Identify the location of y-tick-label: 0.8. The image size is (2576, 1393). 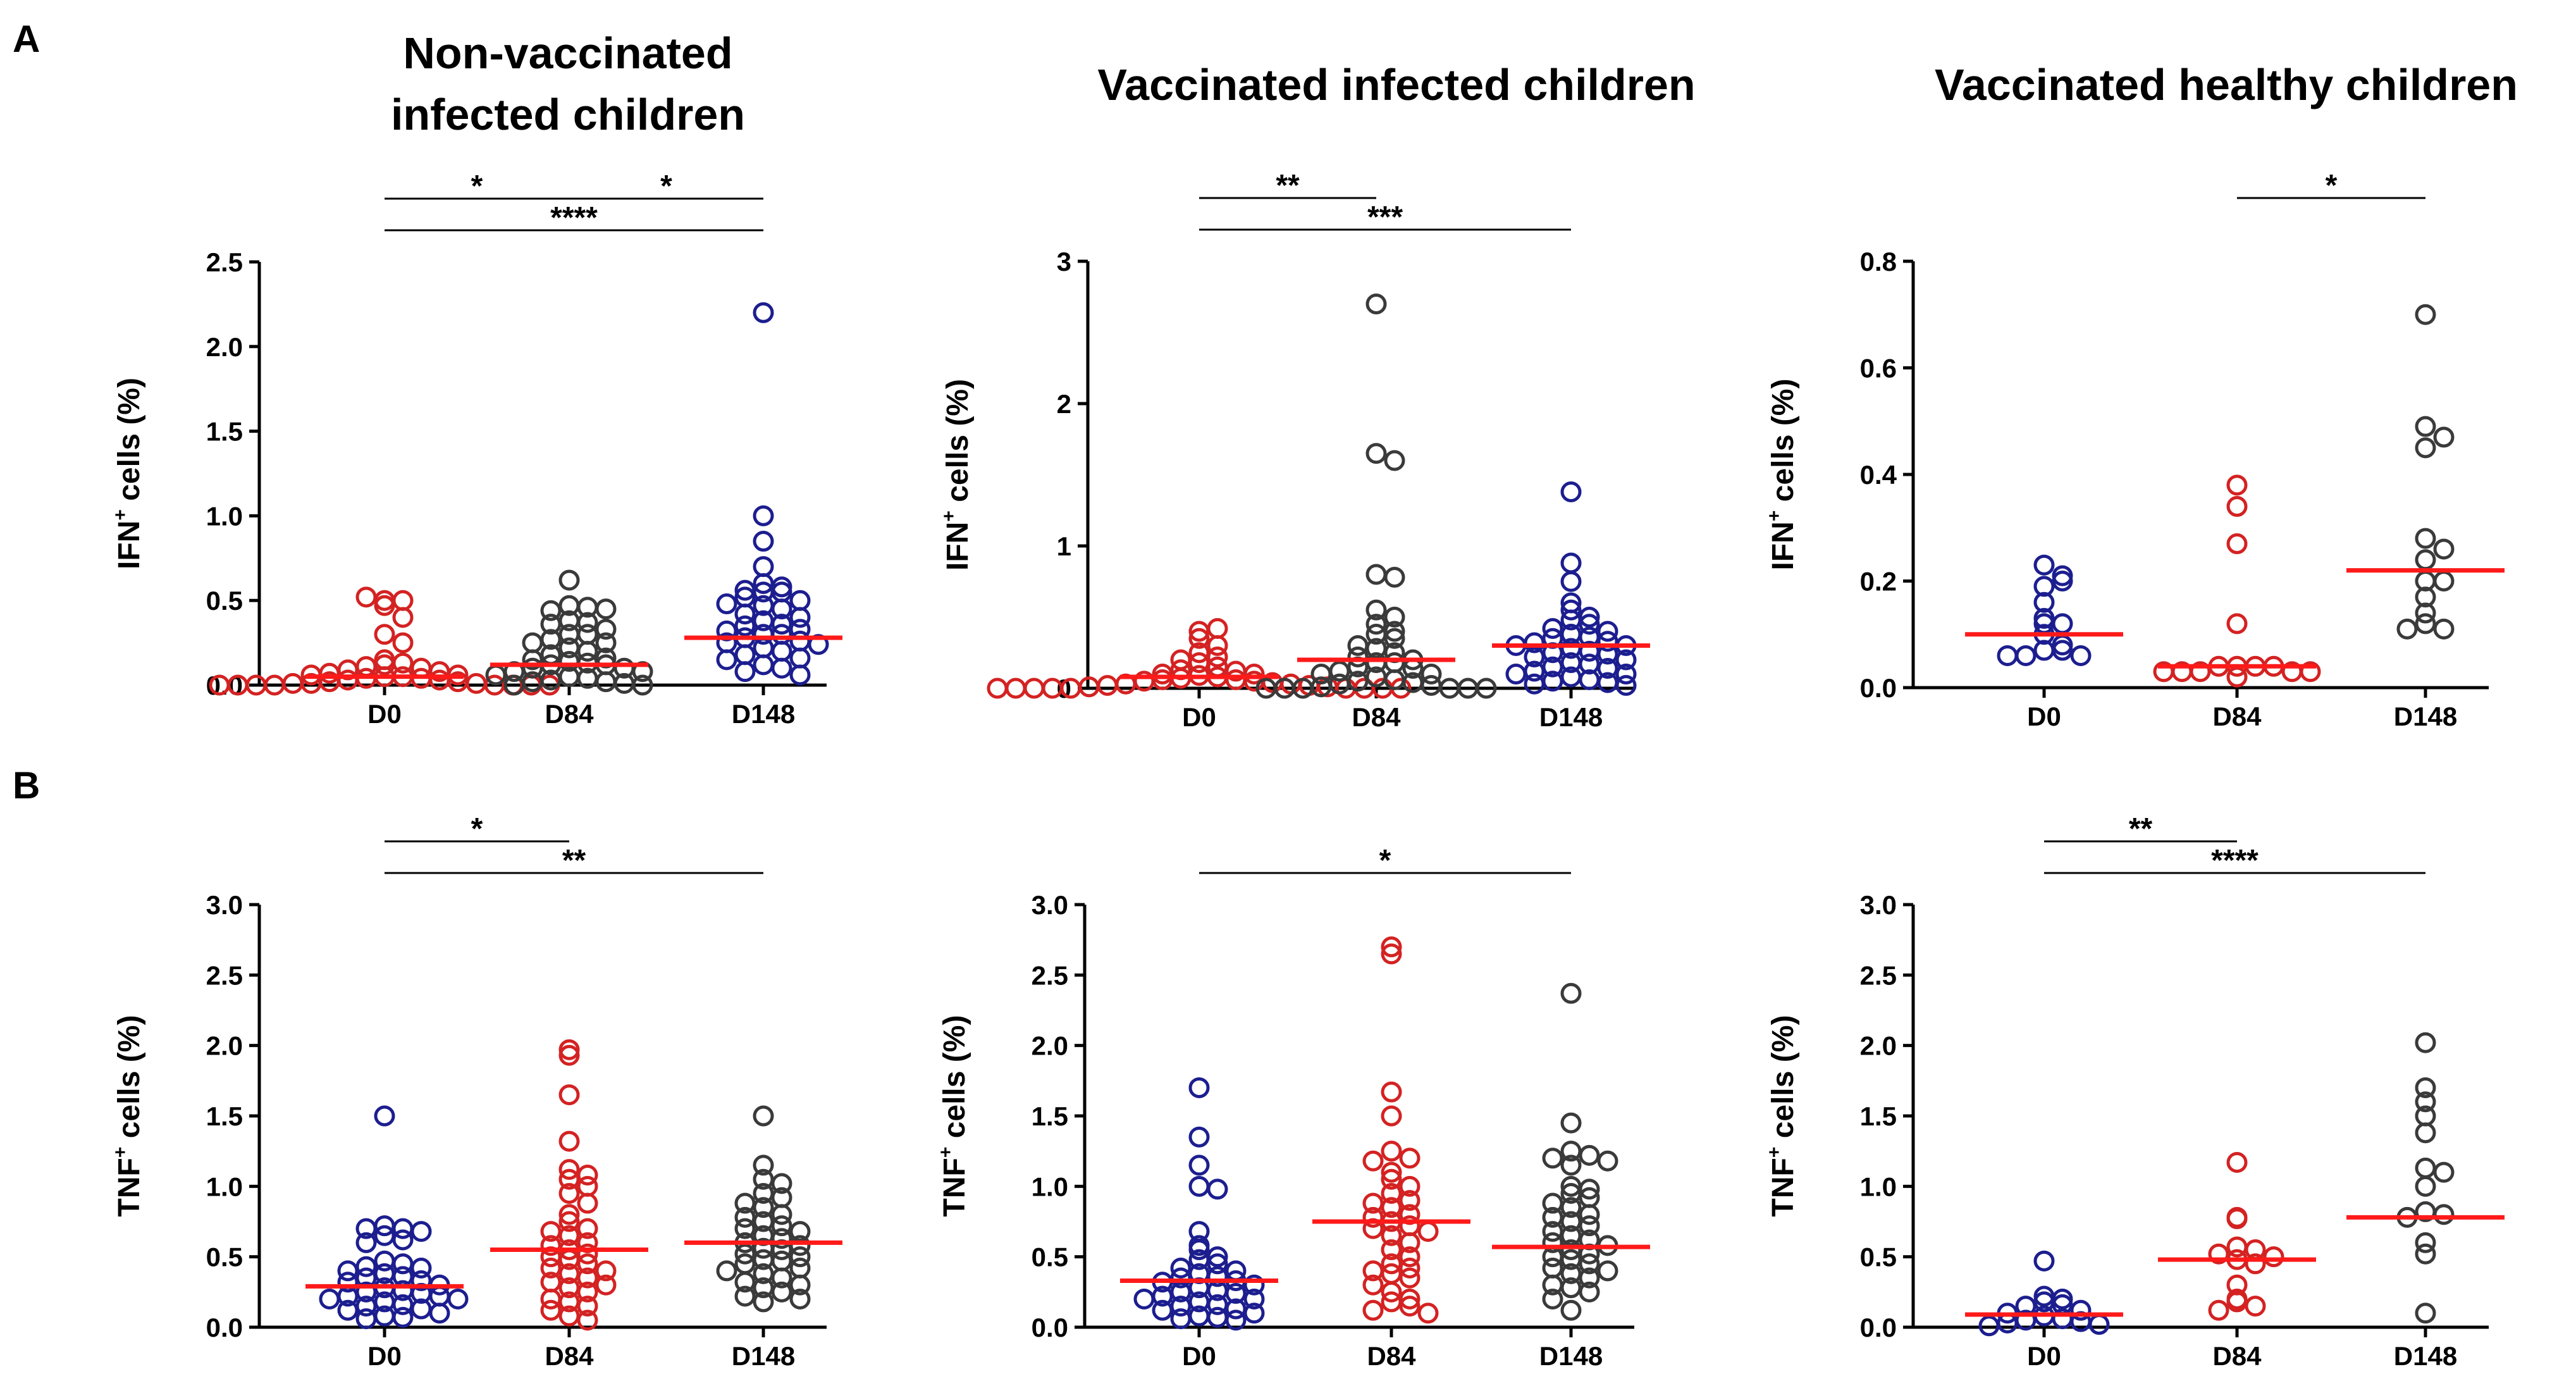
(1878, 261).